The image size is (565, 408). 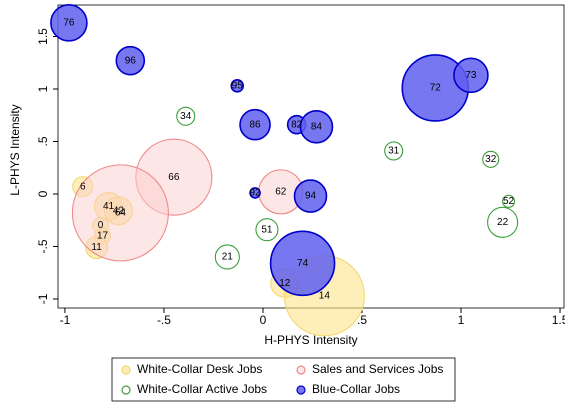 I want to click on bubble-label: 51, so click(x=267, y=229).